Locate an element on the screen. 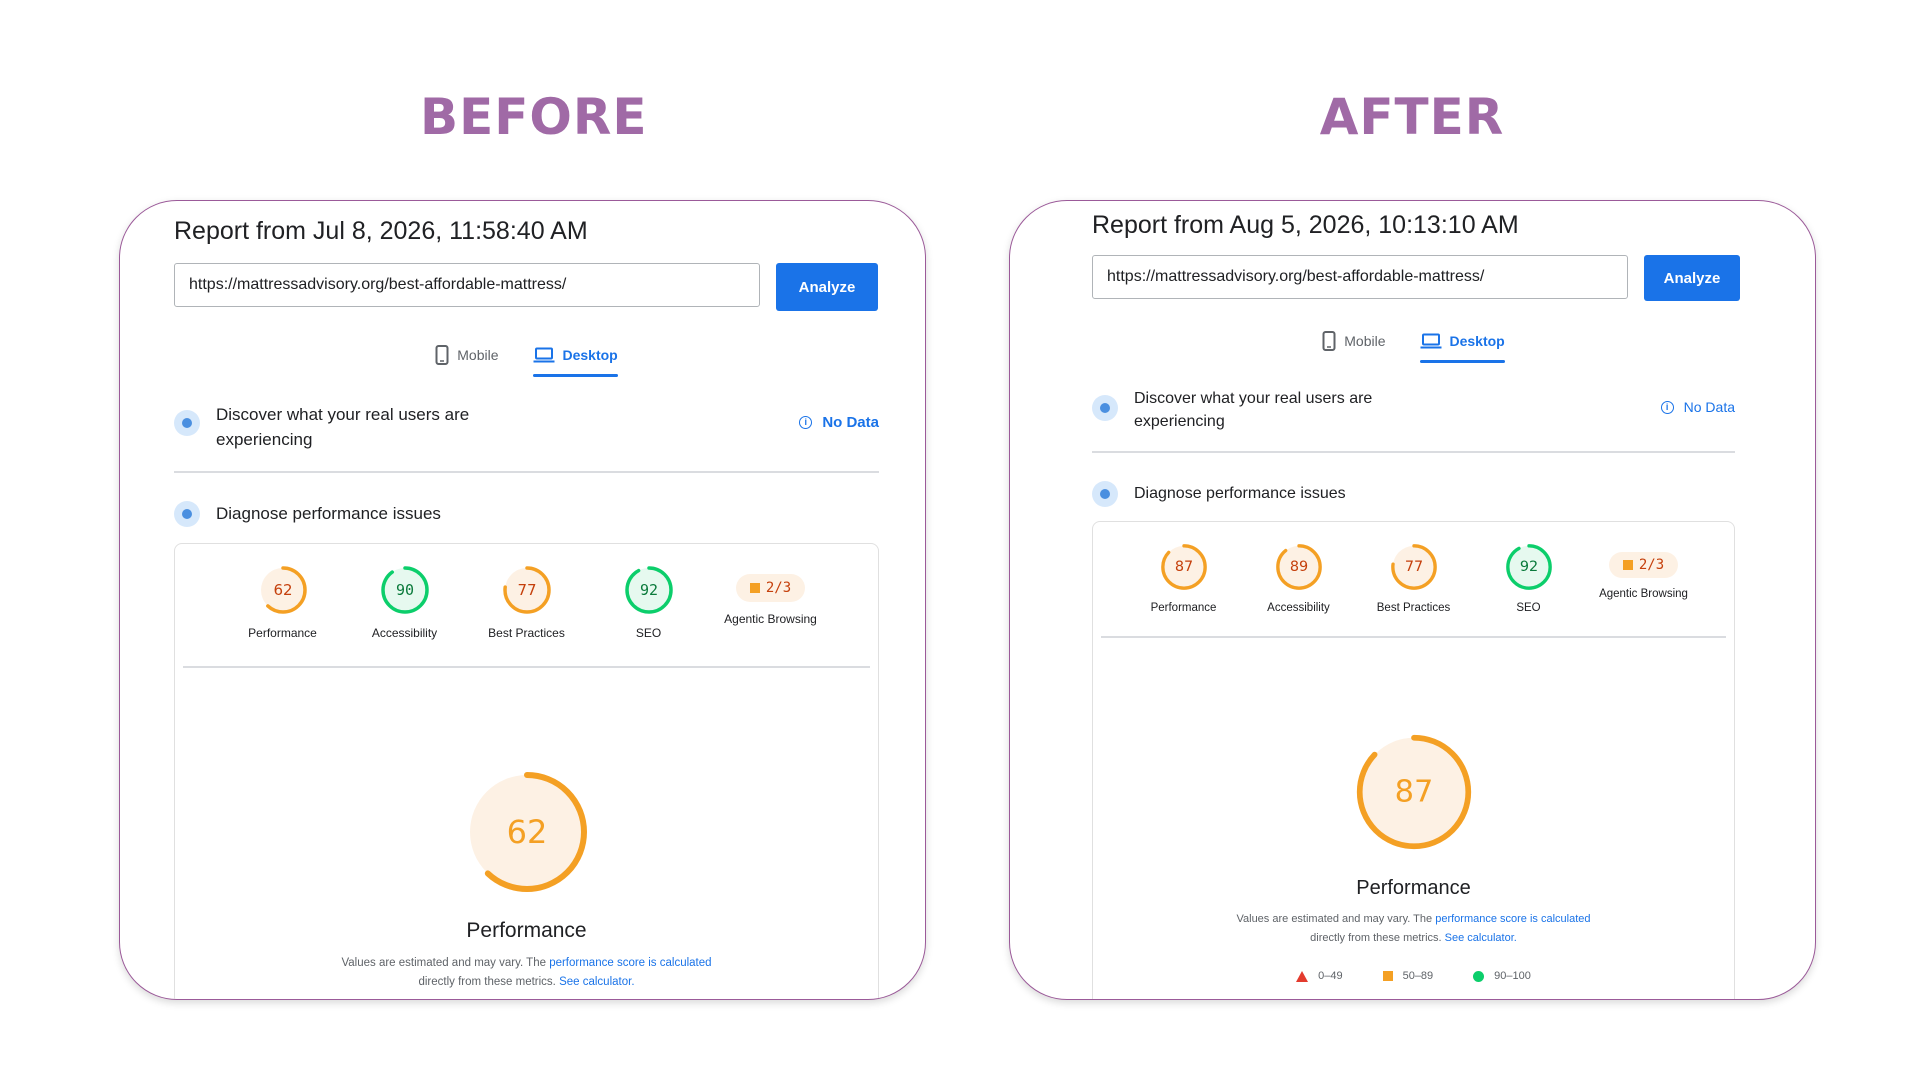 The width and height of the screenshot is (1920, 1080). gauge-ring: 87 is located at coordinates (1183, 567).